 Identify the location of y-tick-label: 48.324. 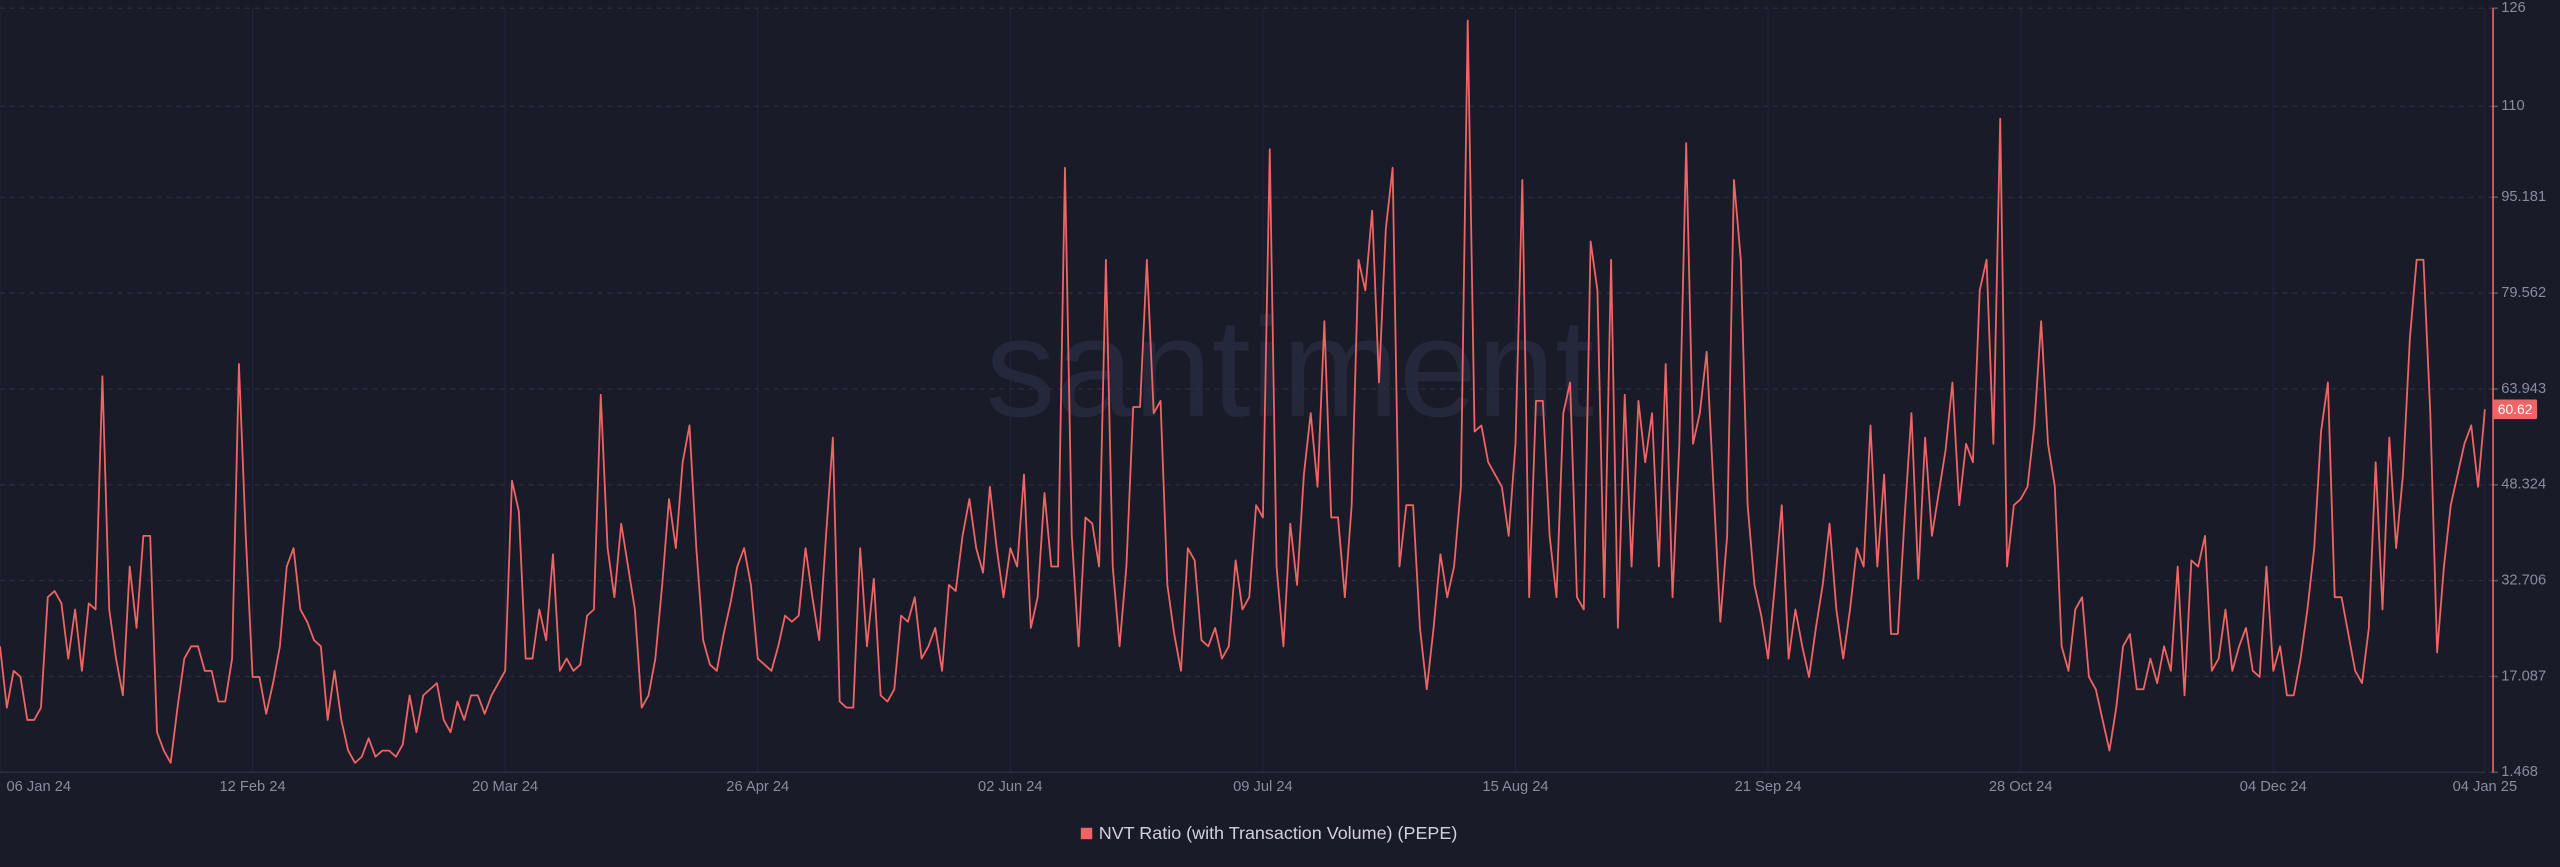
(2523, 485).